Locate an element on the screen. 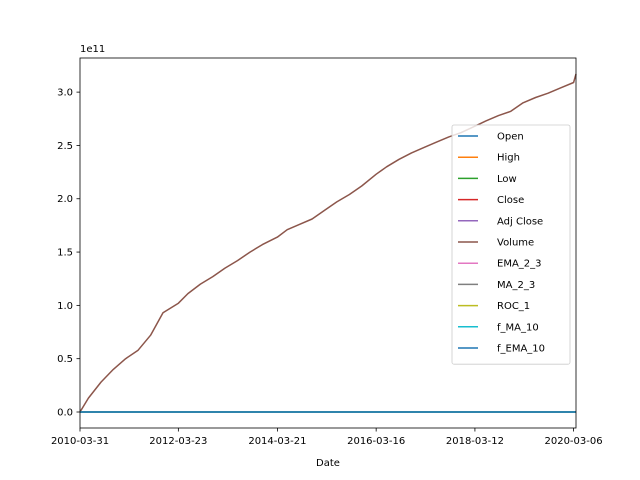 Image resolution: width=640 pixels, height=480 pixels. y-tick-label: 2.5 is located at coordinates (65, 146).